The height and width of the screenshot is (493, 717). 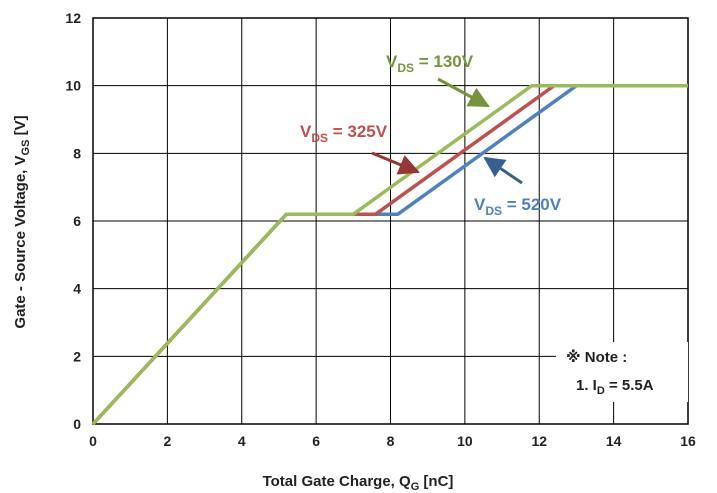 I want to click on note-box, so click(x=622, y=372).